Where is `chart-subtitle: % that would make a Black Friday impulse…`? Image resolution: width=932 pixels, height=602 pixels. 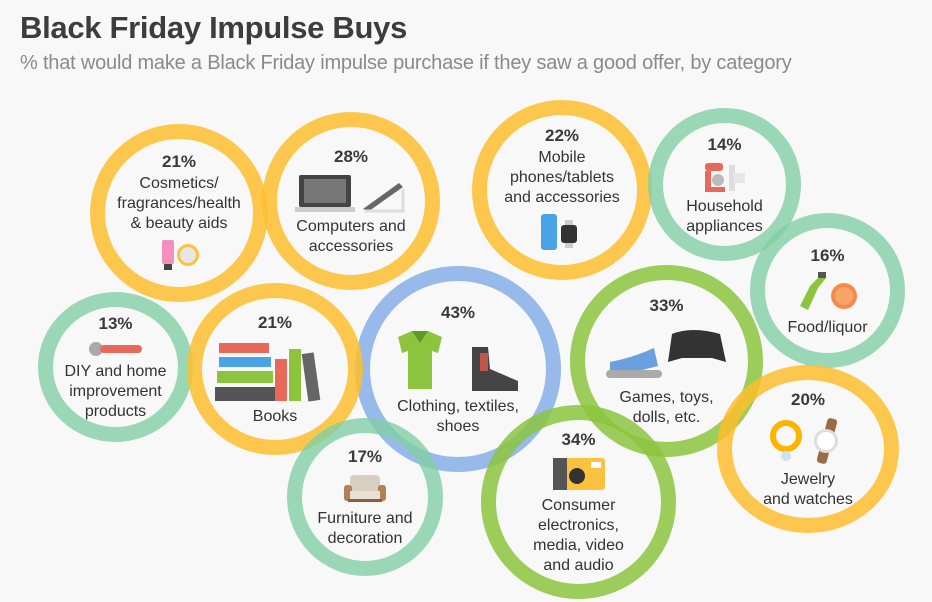
chart-subtitle: % that would make a Black Friday impulse… is located at coordinates (406, 63).